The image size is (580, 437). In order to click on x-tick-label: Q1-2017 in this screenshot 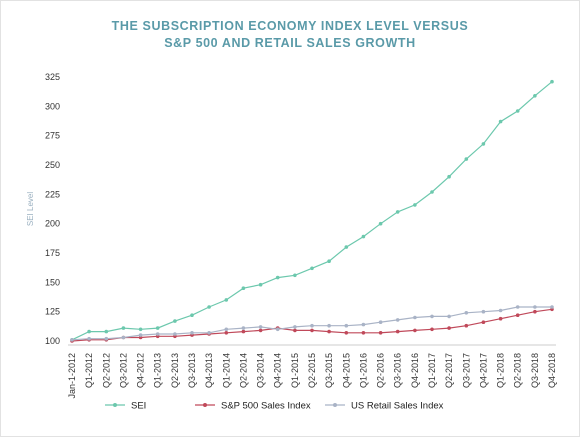, I will do `click(432, 370)`.